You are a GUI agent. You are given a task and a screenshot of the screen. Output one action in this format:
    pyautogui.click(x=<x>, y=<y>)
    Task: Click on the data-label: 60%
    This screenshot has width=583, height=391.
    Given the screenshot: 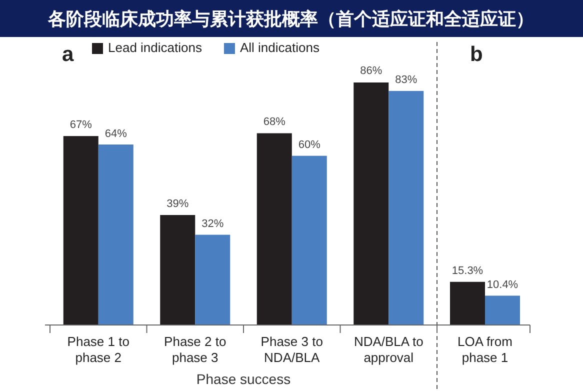 What is the action you would take?
    pyautogui.click(x=309, y=144)
    